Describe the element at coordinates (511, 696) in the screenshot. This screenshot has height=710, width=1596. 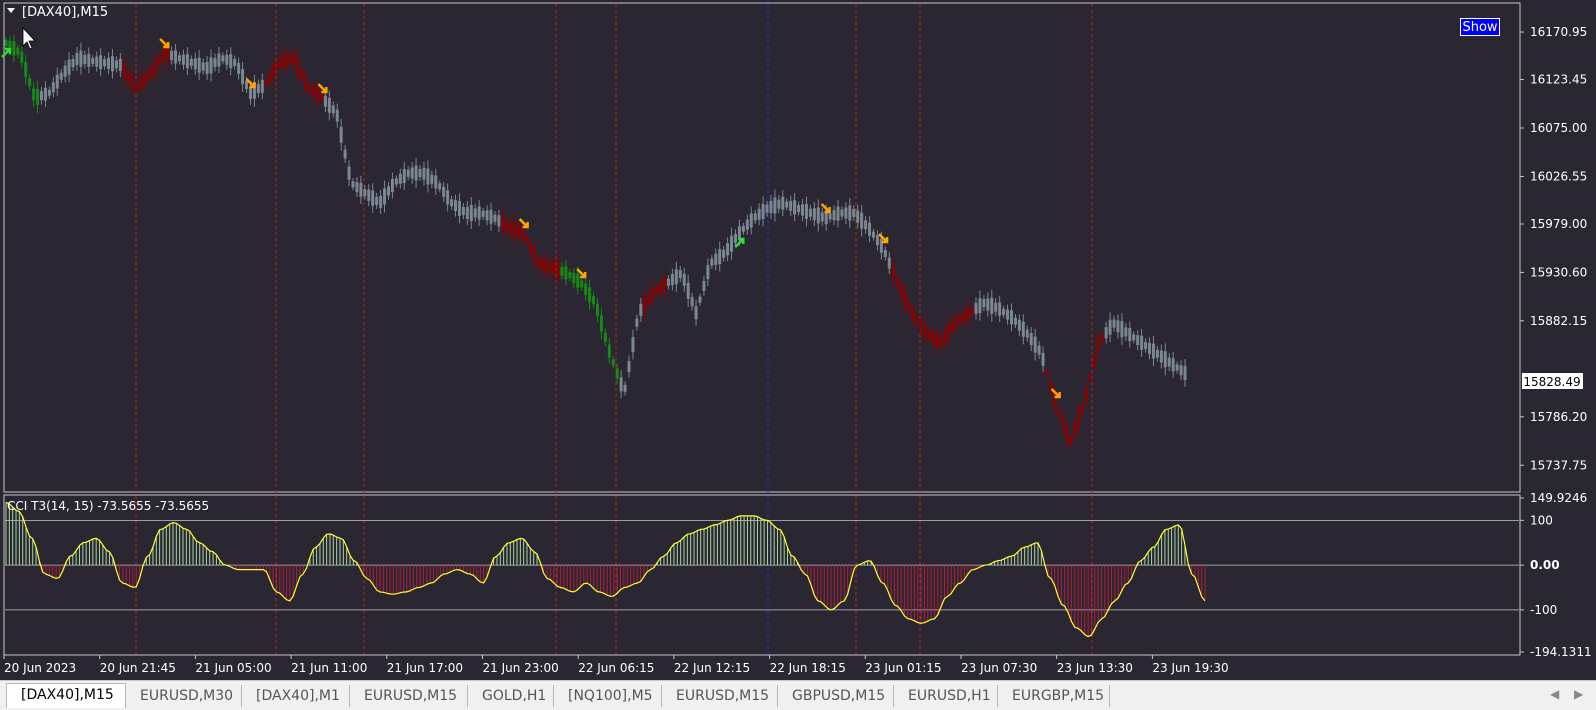
I see `chart-tab: GOLD,H1` at that location.